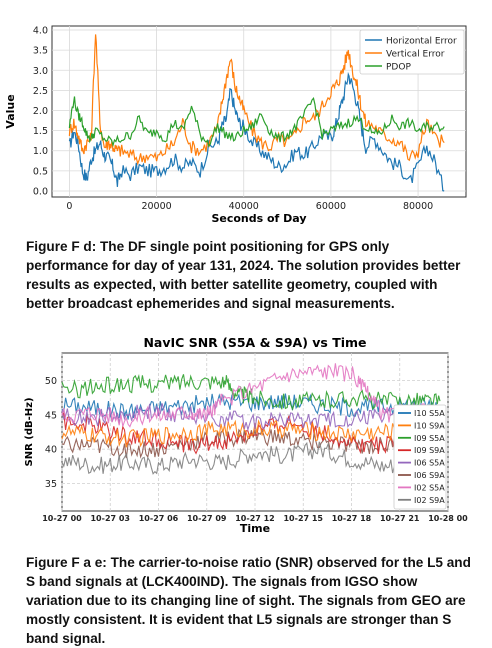  Describe the element at coordinates (40, 31) in the screenshot. I see `y-tick-label: 4.0` at that location.